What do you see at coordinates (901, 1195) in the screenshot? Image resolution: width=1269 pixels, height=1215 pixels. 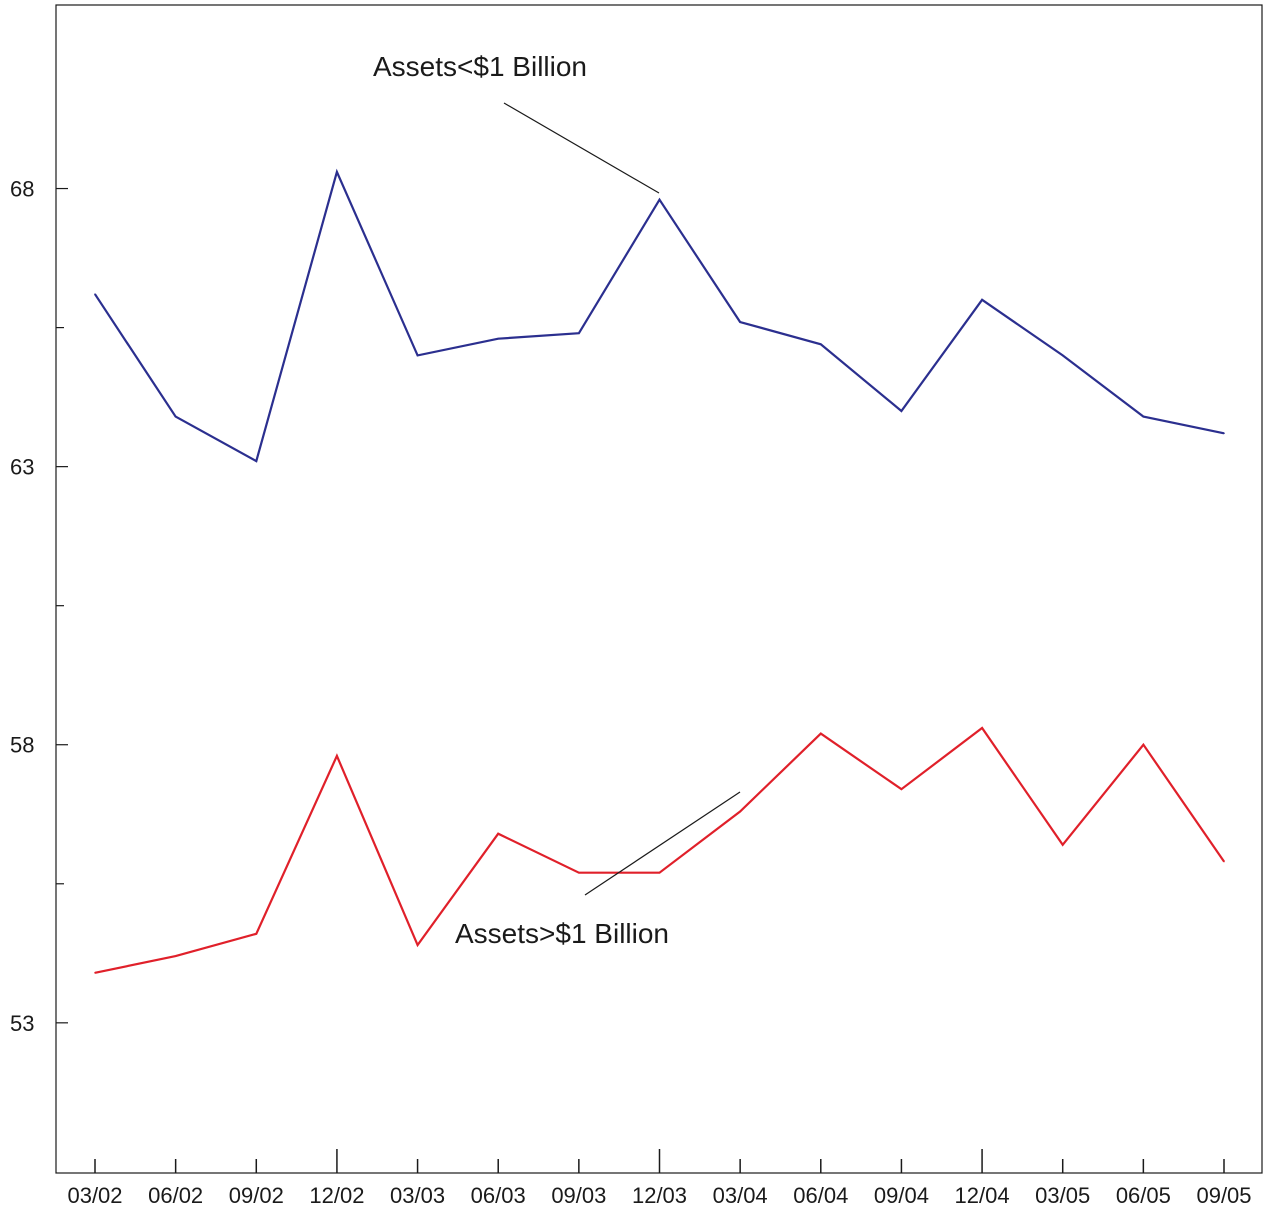 I see `x-tick-label: 09/04` at bounding box center [901, 1195].